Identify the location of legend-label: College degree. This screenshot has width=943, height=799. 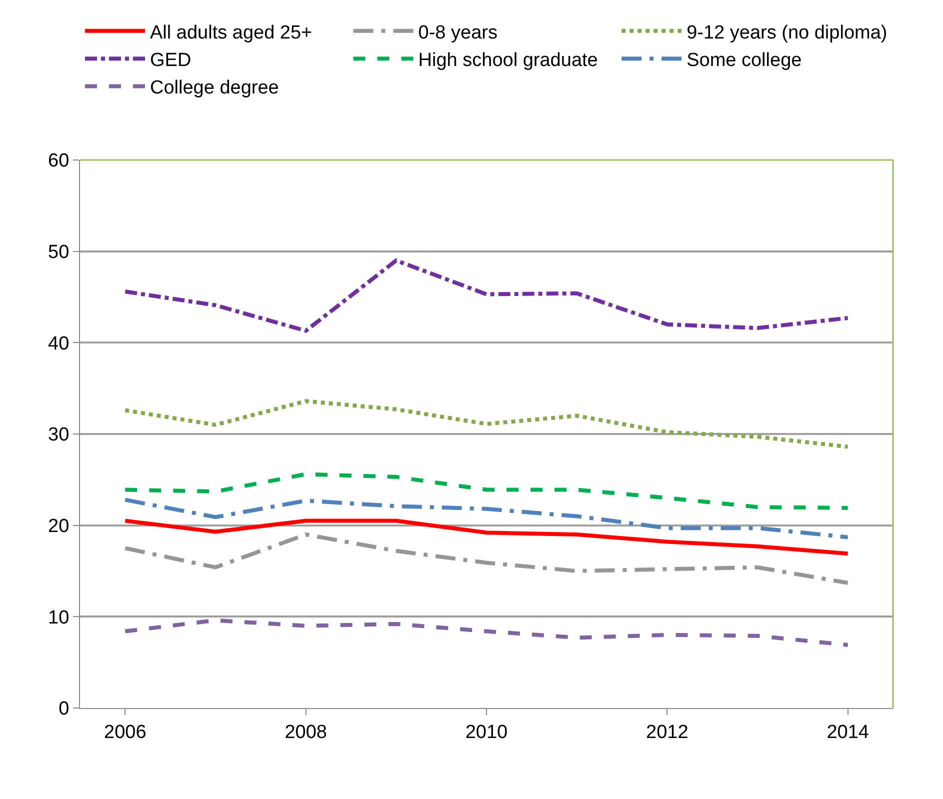
(214, 88).